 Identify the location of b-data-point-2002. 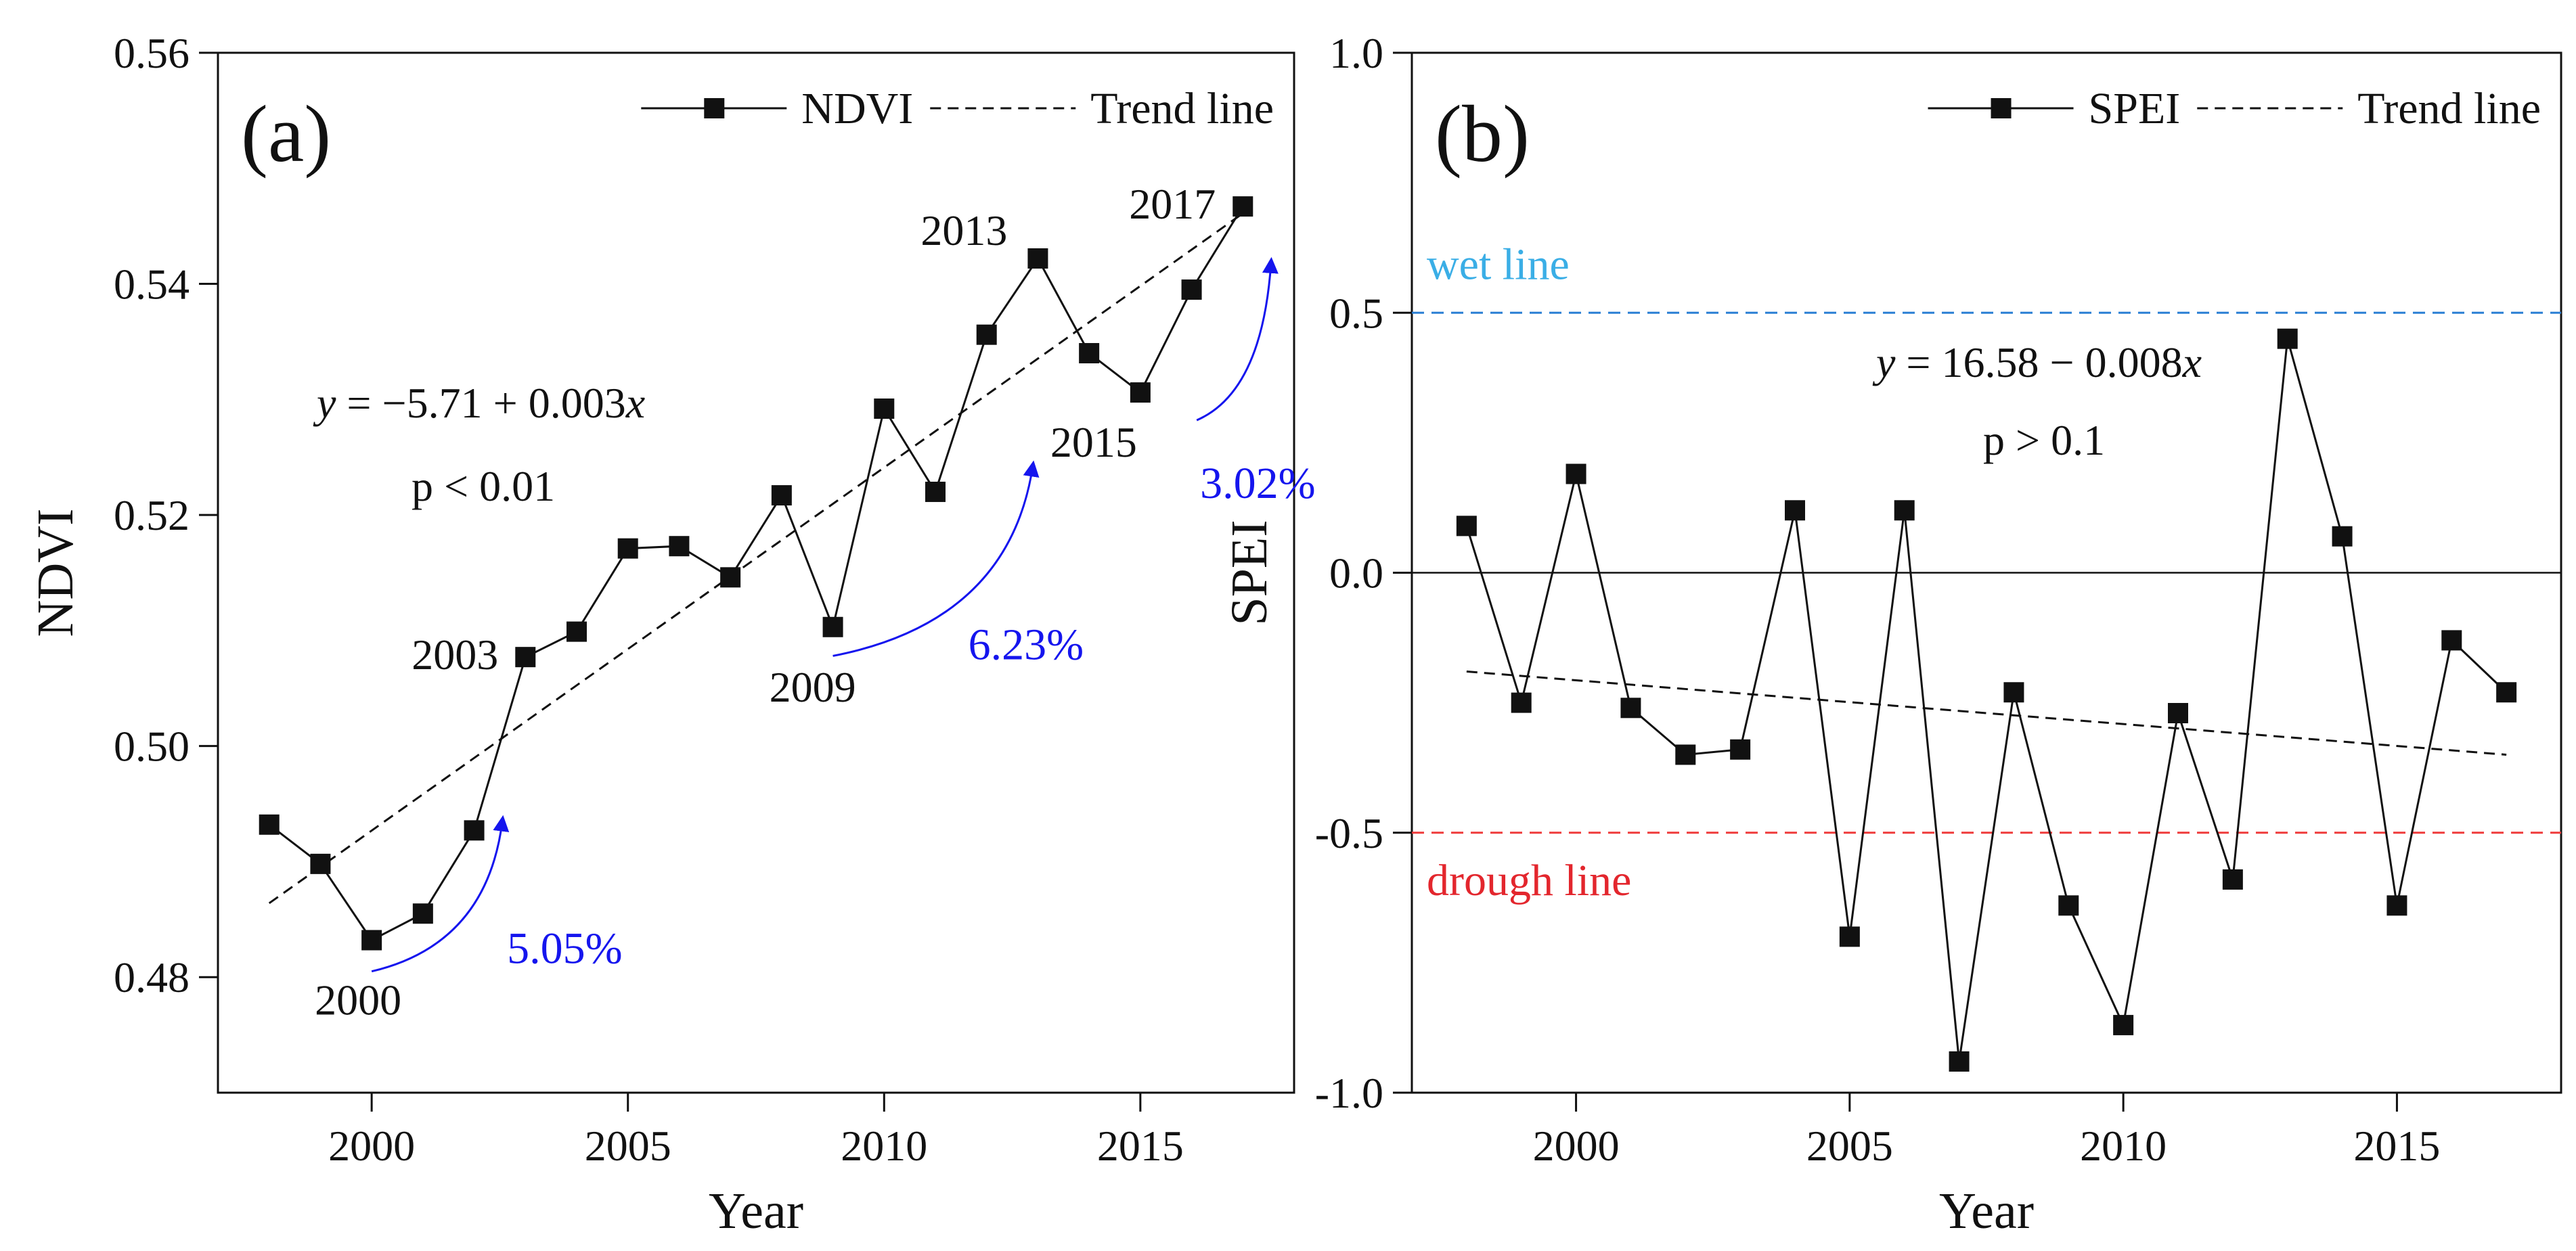
(1686, 754).